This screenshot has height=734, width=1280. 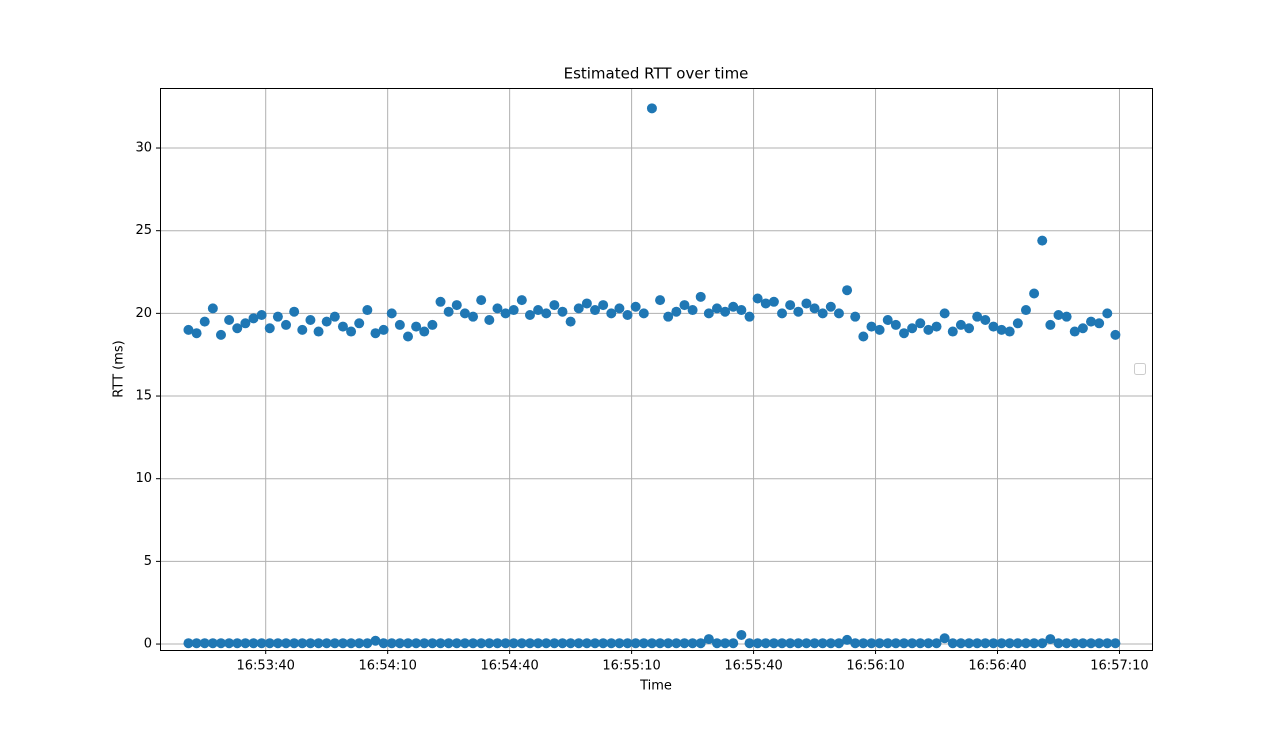 I want to click on x-tick-label: 16:55:40, so click(x=753, y=666).